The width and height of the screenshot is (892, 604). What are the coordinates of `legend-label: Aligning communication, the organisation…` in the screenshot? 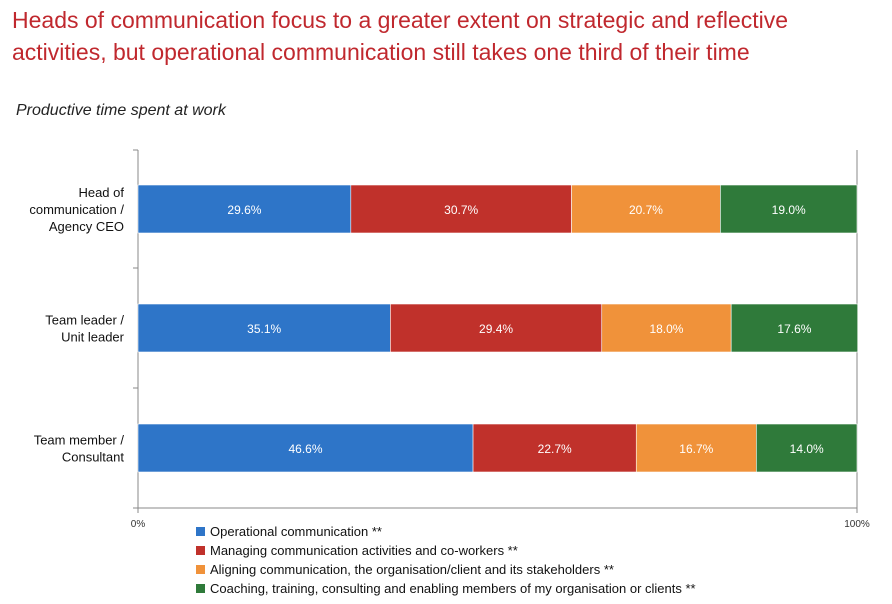 It's located at (412, 569).